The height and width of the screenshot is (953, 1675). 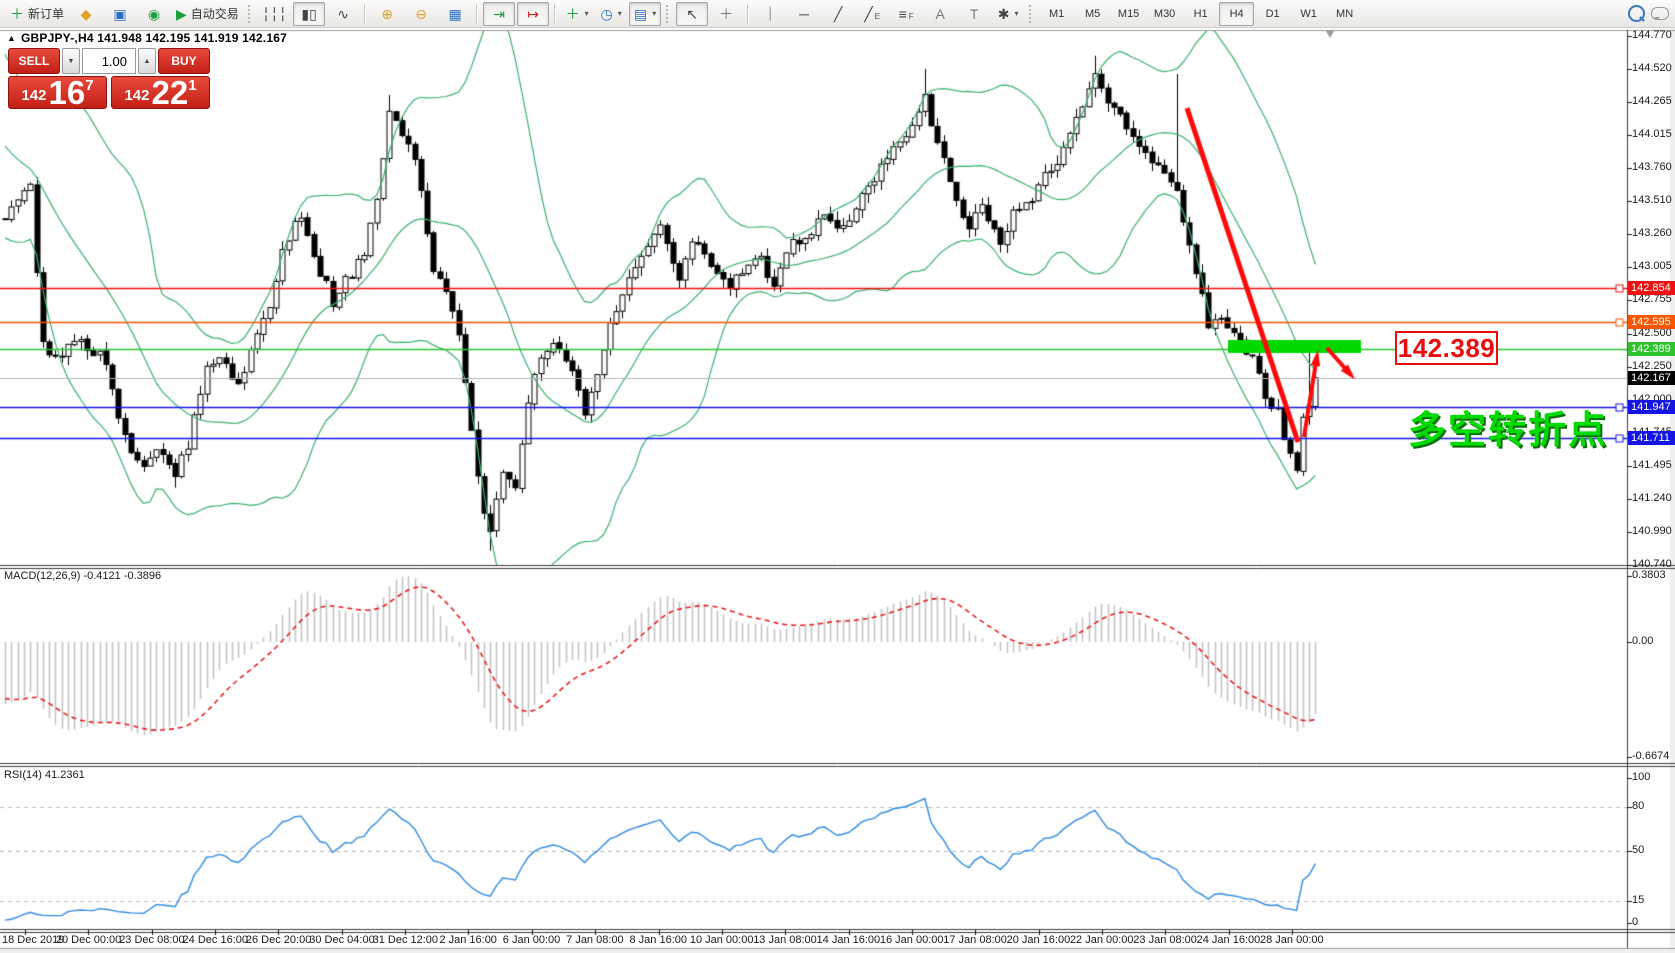 I want to click on candle-chart-icon: ▮▯, so click(x=309, y=13).